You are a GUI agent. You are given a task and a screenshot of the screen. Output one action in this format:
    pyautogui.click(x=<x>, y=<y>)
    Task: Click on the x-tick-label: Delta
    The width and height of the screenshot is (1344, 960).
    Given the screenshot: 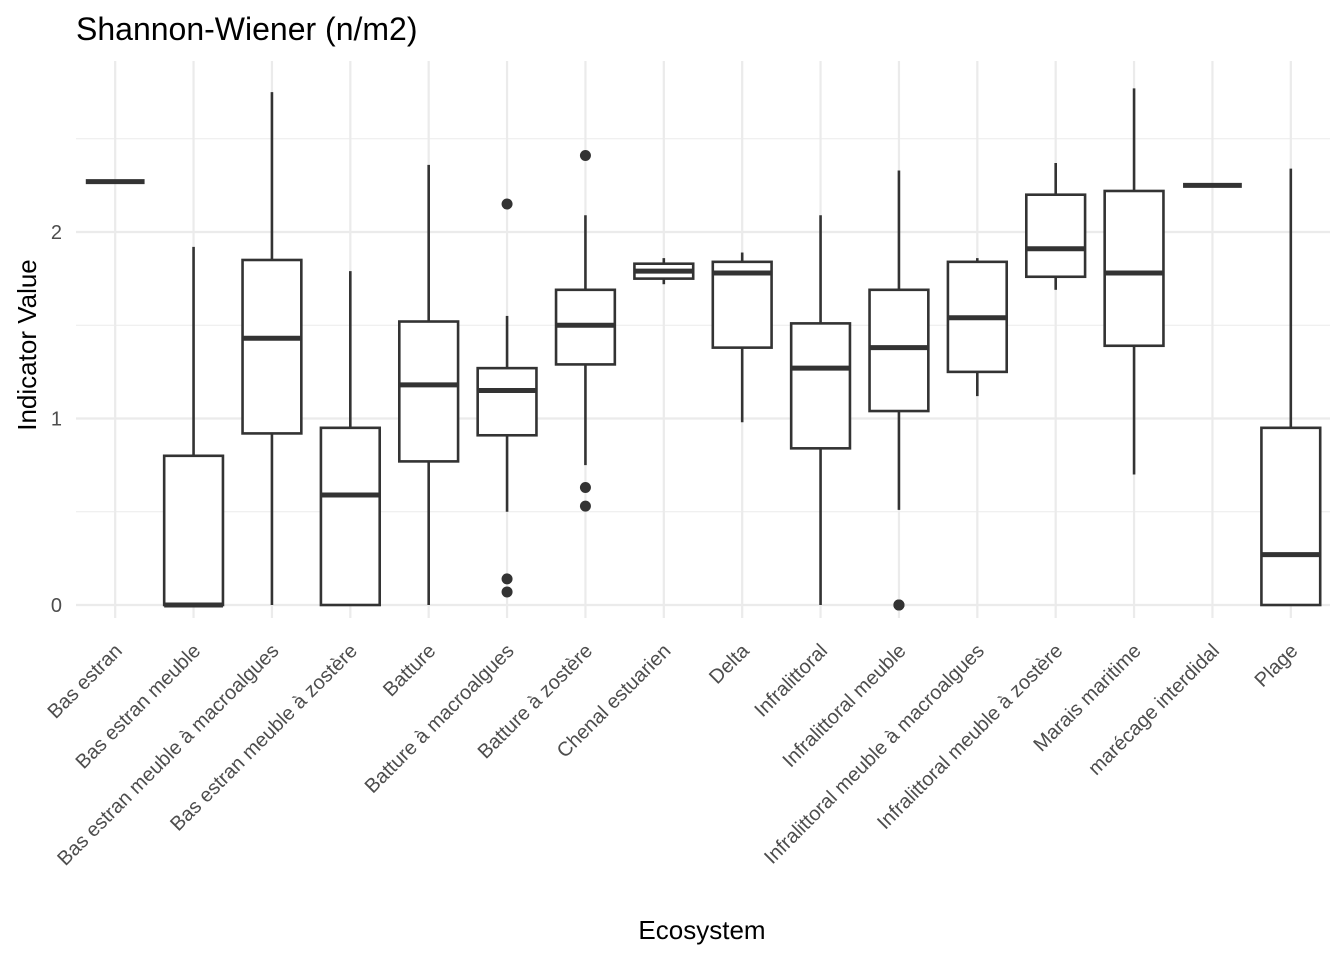 What is the action you would take?
    pyautogui.click(x=729, y=663)
    